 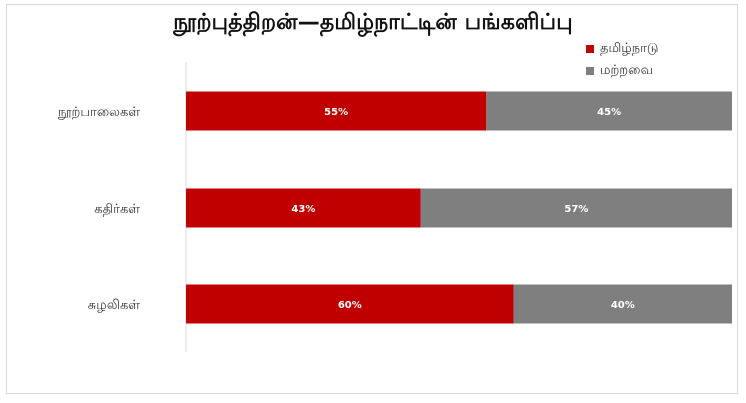 I want to click on category-label: கதிர்கள், so click(x=117, y=209).